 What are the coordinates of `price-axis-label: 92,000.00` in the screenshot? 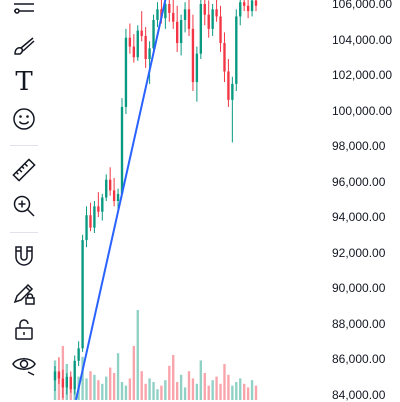 It's located at (359, 252).